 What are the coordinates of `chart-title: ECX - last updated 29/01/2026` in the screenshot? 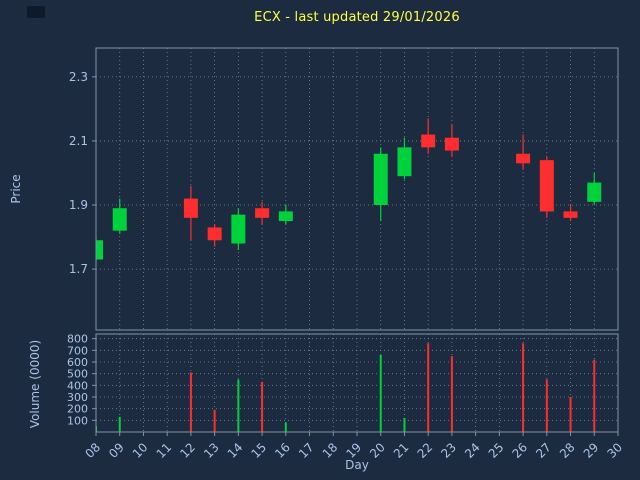 It's located at (357, 17).